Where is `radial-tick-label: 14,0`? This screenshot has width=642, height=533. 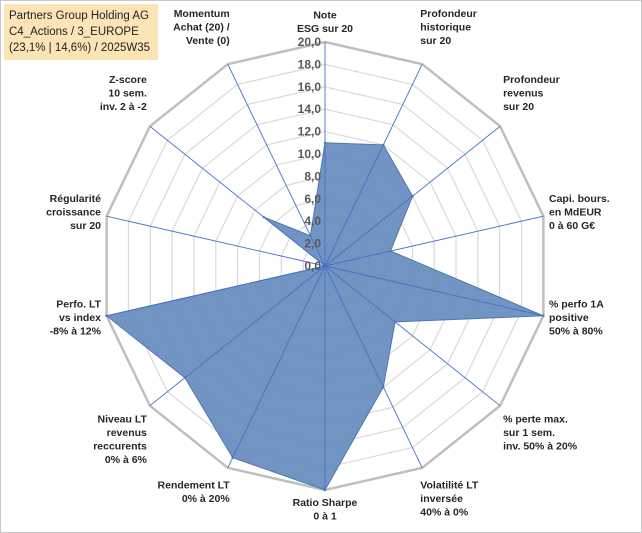
radial-tick-label: 14,0 is located at coordinates (310, 109).